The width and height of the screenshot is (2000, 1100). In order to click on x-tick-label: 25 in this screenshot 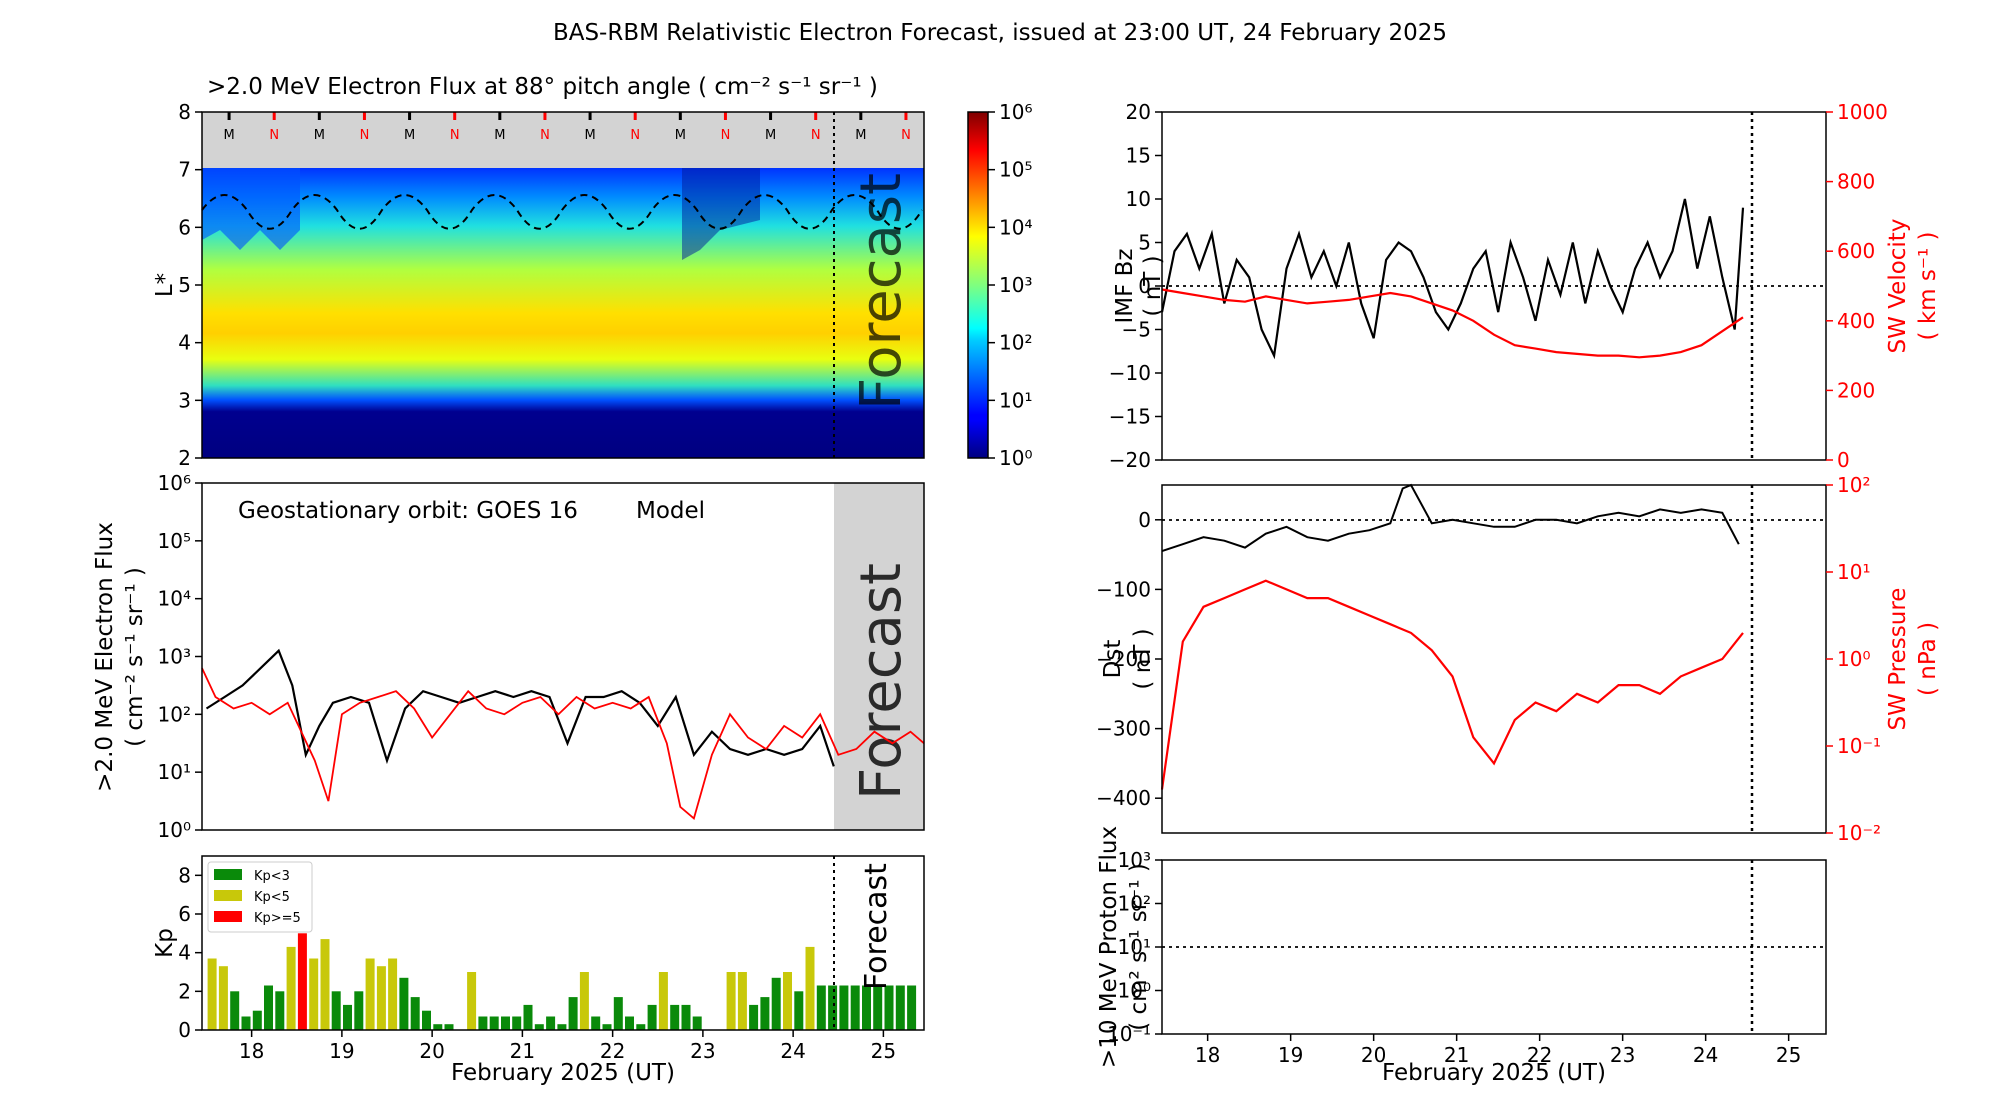, I will do `click(883, 1051)`.